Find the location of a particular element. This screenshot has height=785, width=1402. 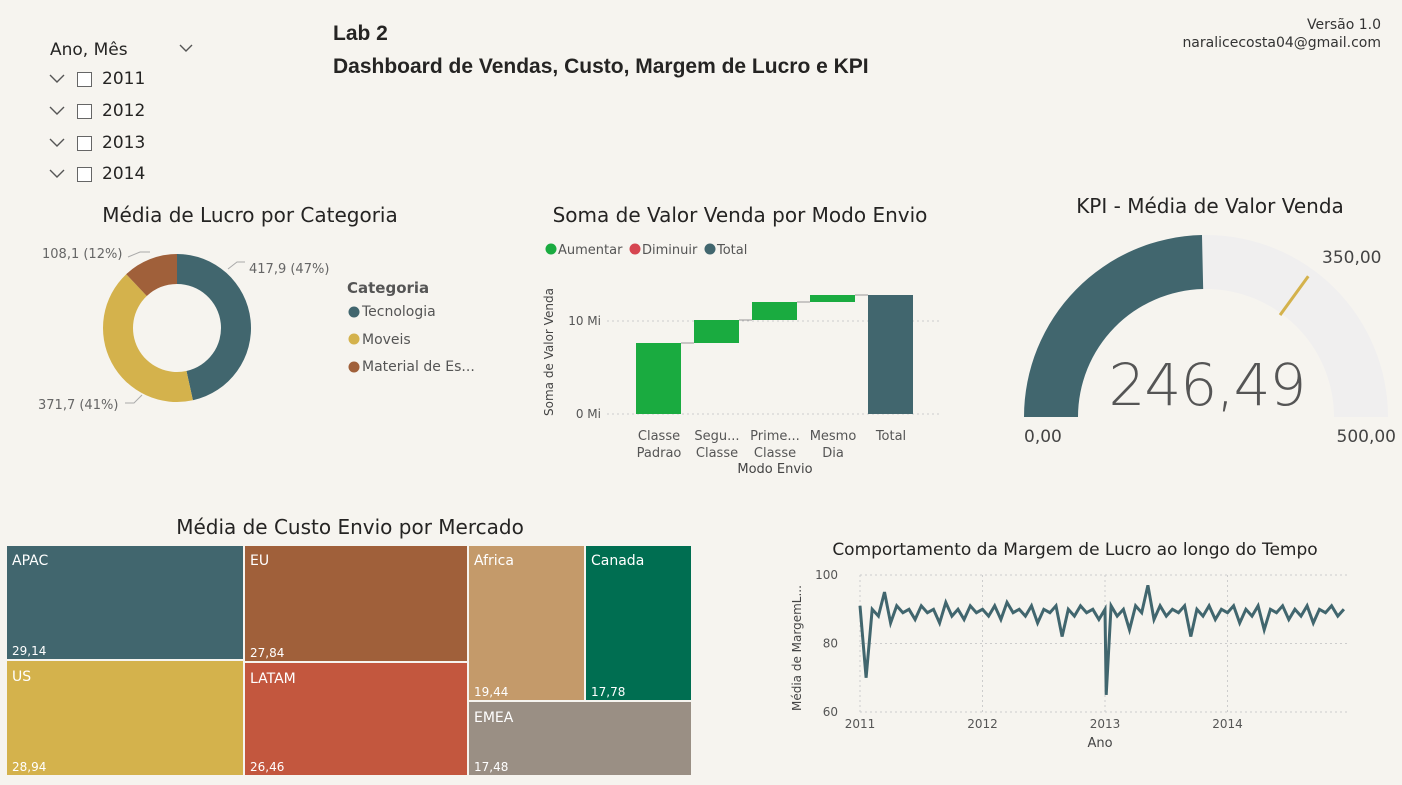

legend-label: Aumentar is located at coordinates (590, 250).